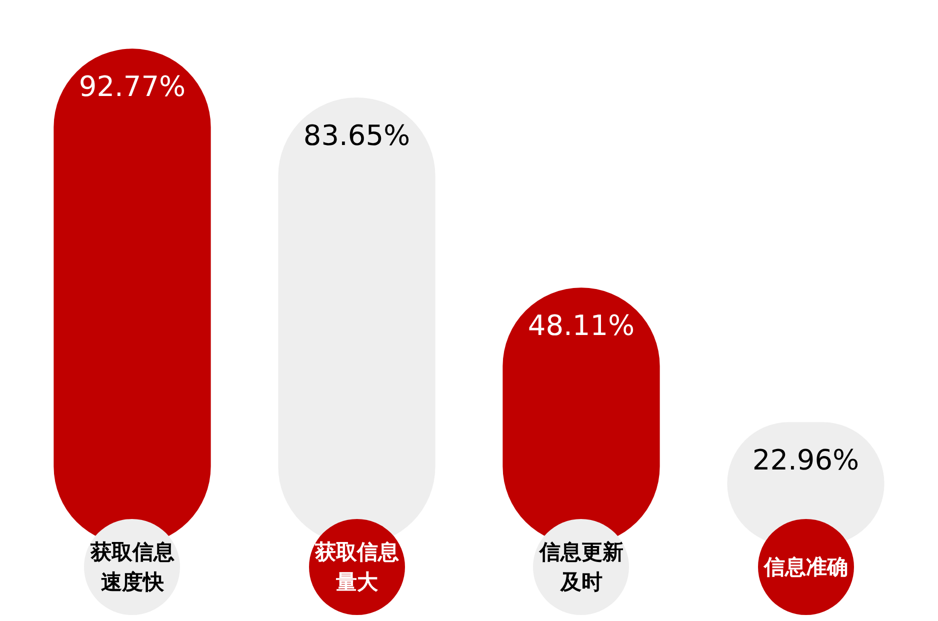 The image size is (938, 621). I want to click on data-label: 92.77%, so click(132, 86).